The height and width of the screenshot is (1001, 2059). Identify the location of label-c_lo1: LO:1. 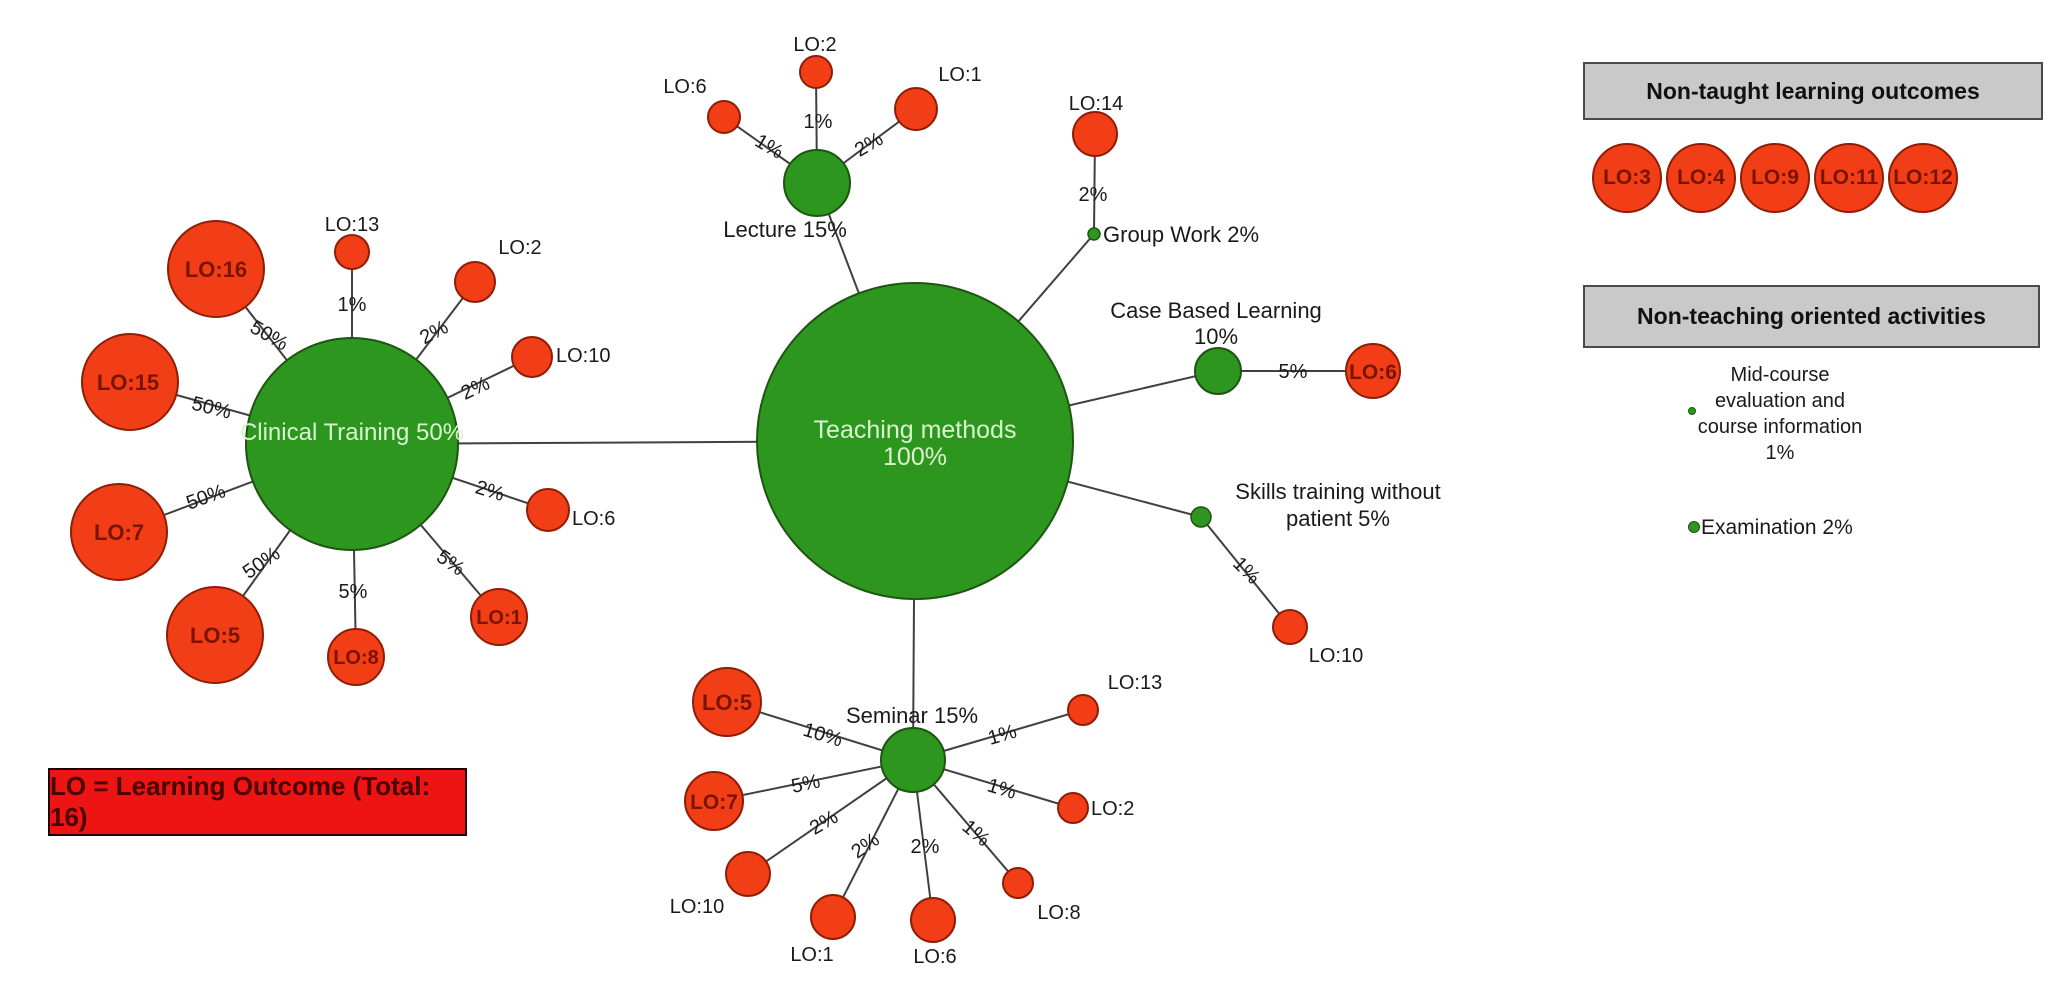
(499, 618).